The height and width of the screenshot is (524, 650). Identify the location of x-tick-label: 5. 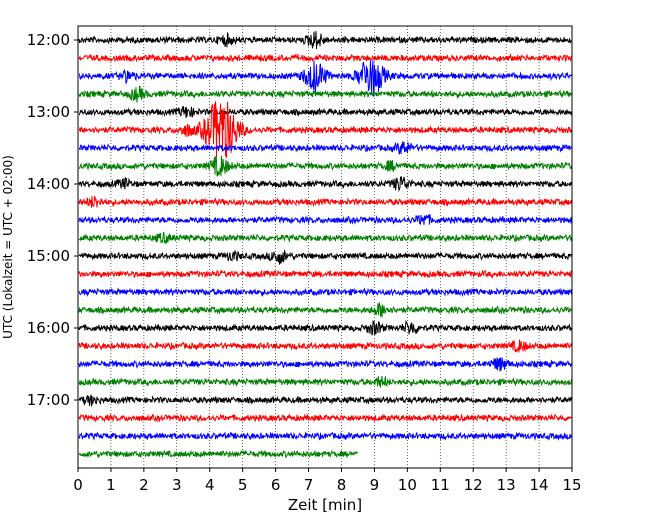
(243, 485).